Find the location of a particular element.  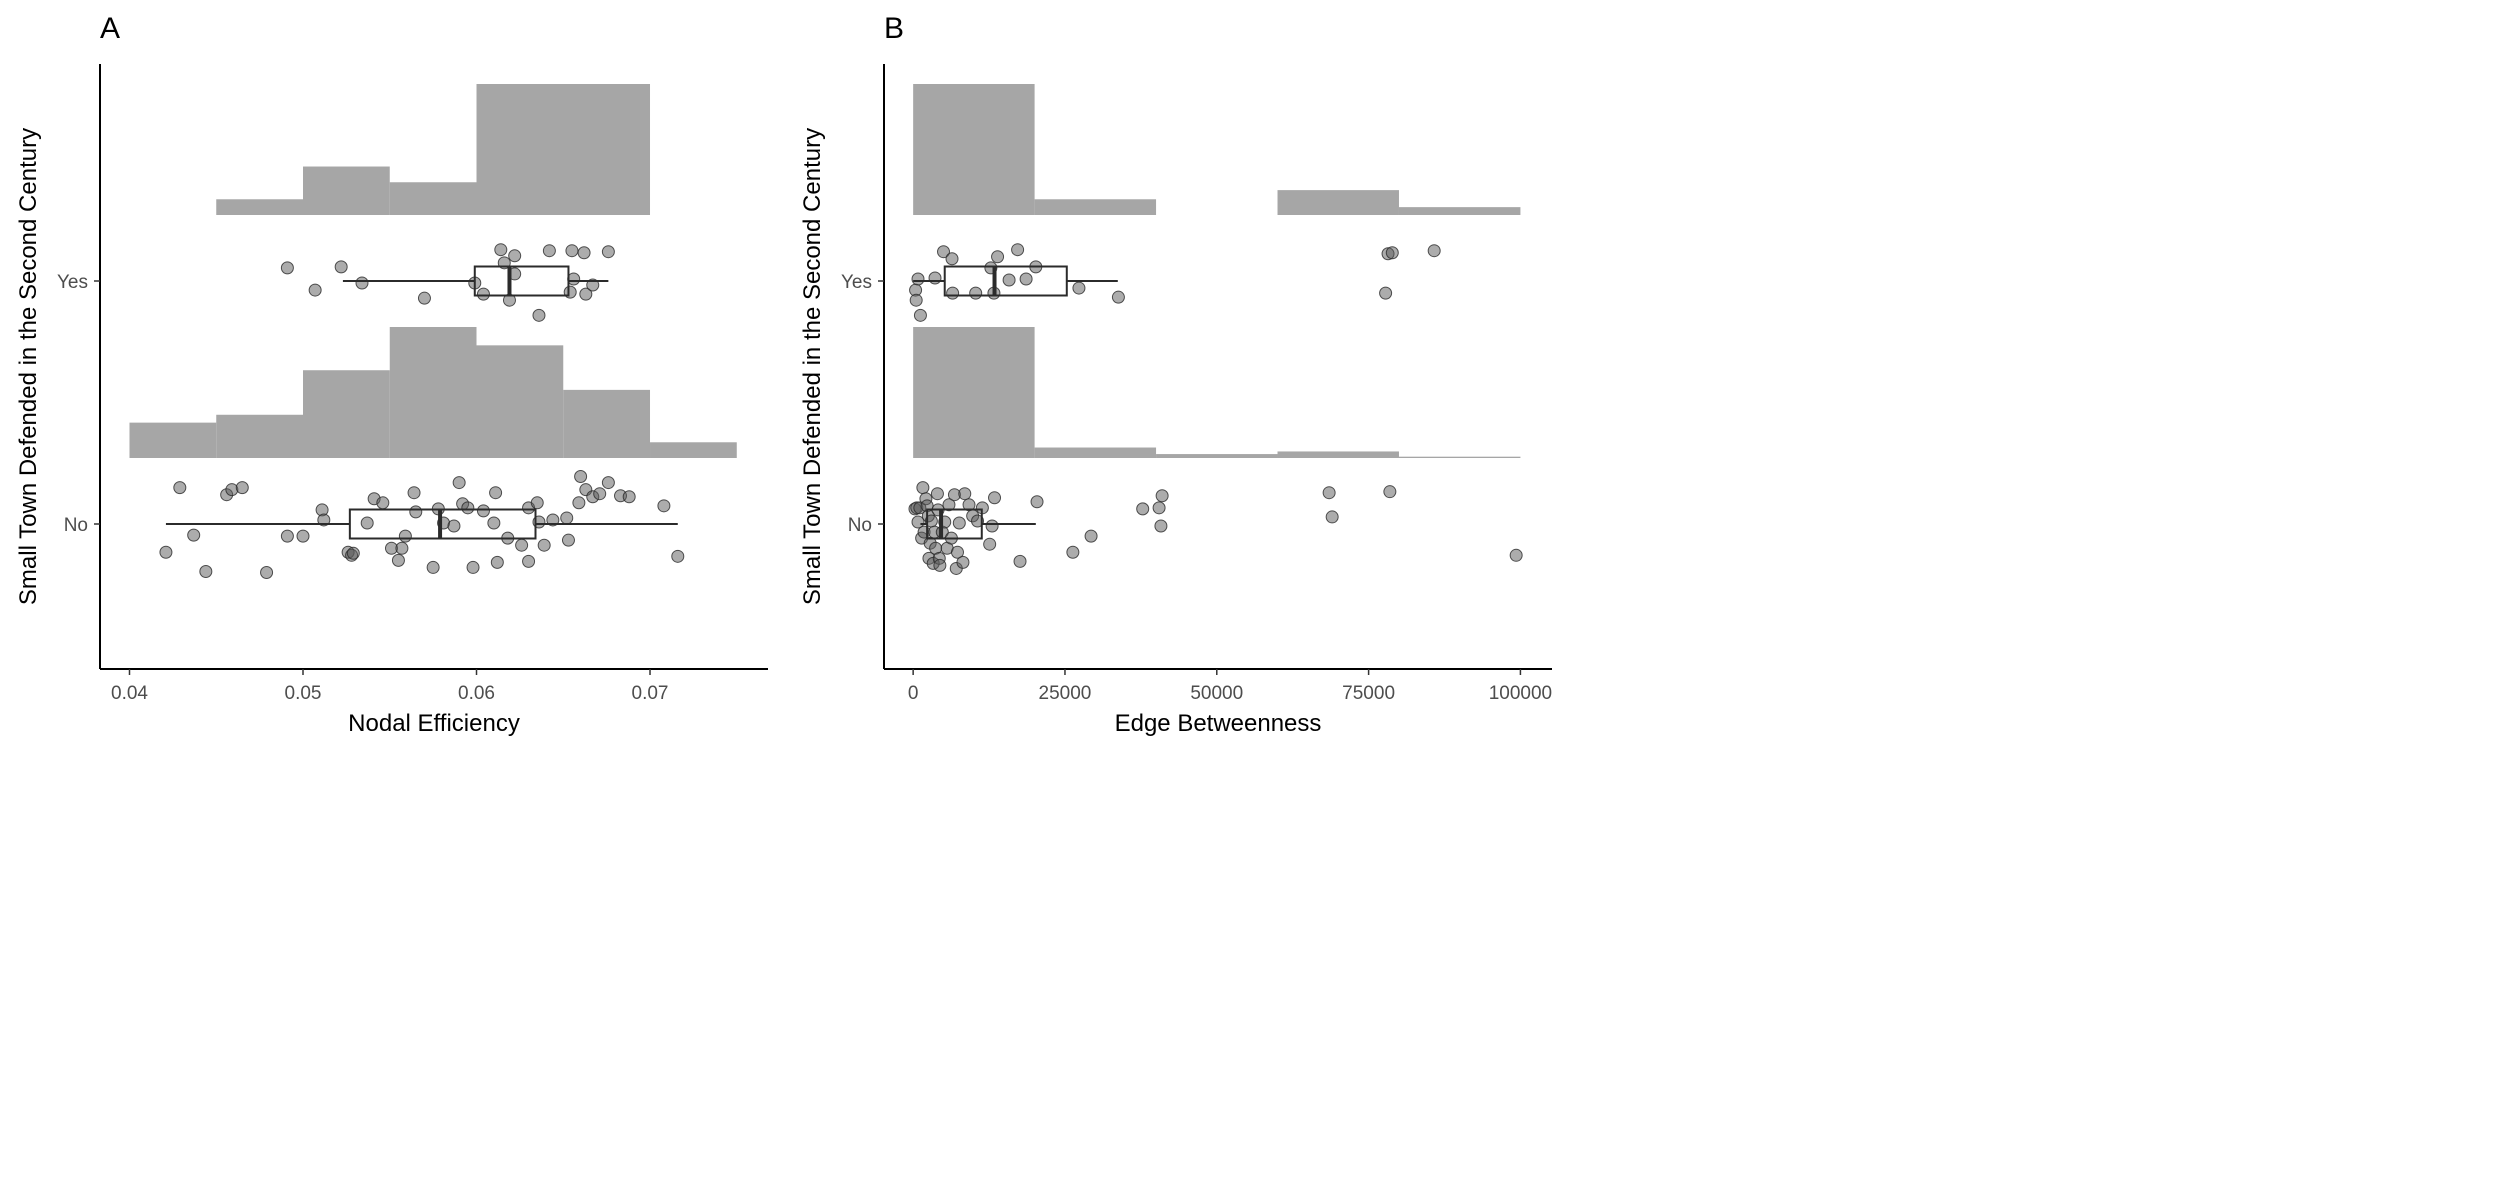

group-no is located at coordinates (433, 453).